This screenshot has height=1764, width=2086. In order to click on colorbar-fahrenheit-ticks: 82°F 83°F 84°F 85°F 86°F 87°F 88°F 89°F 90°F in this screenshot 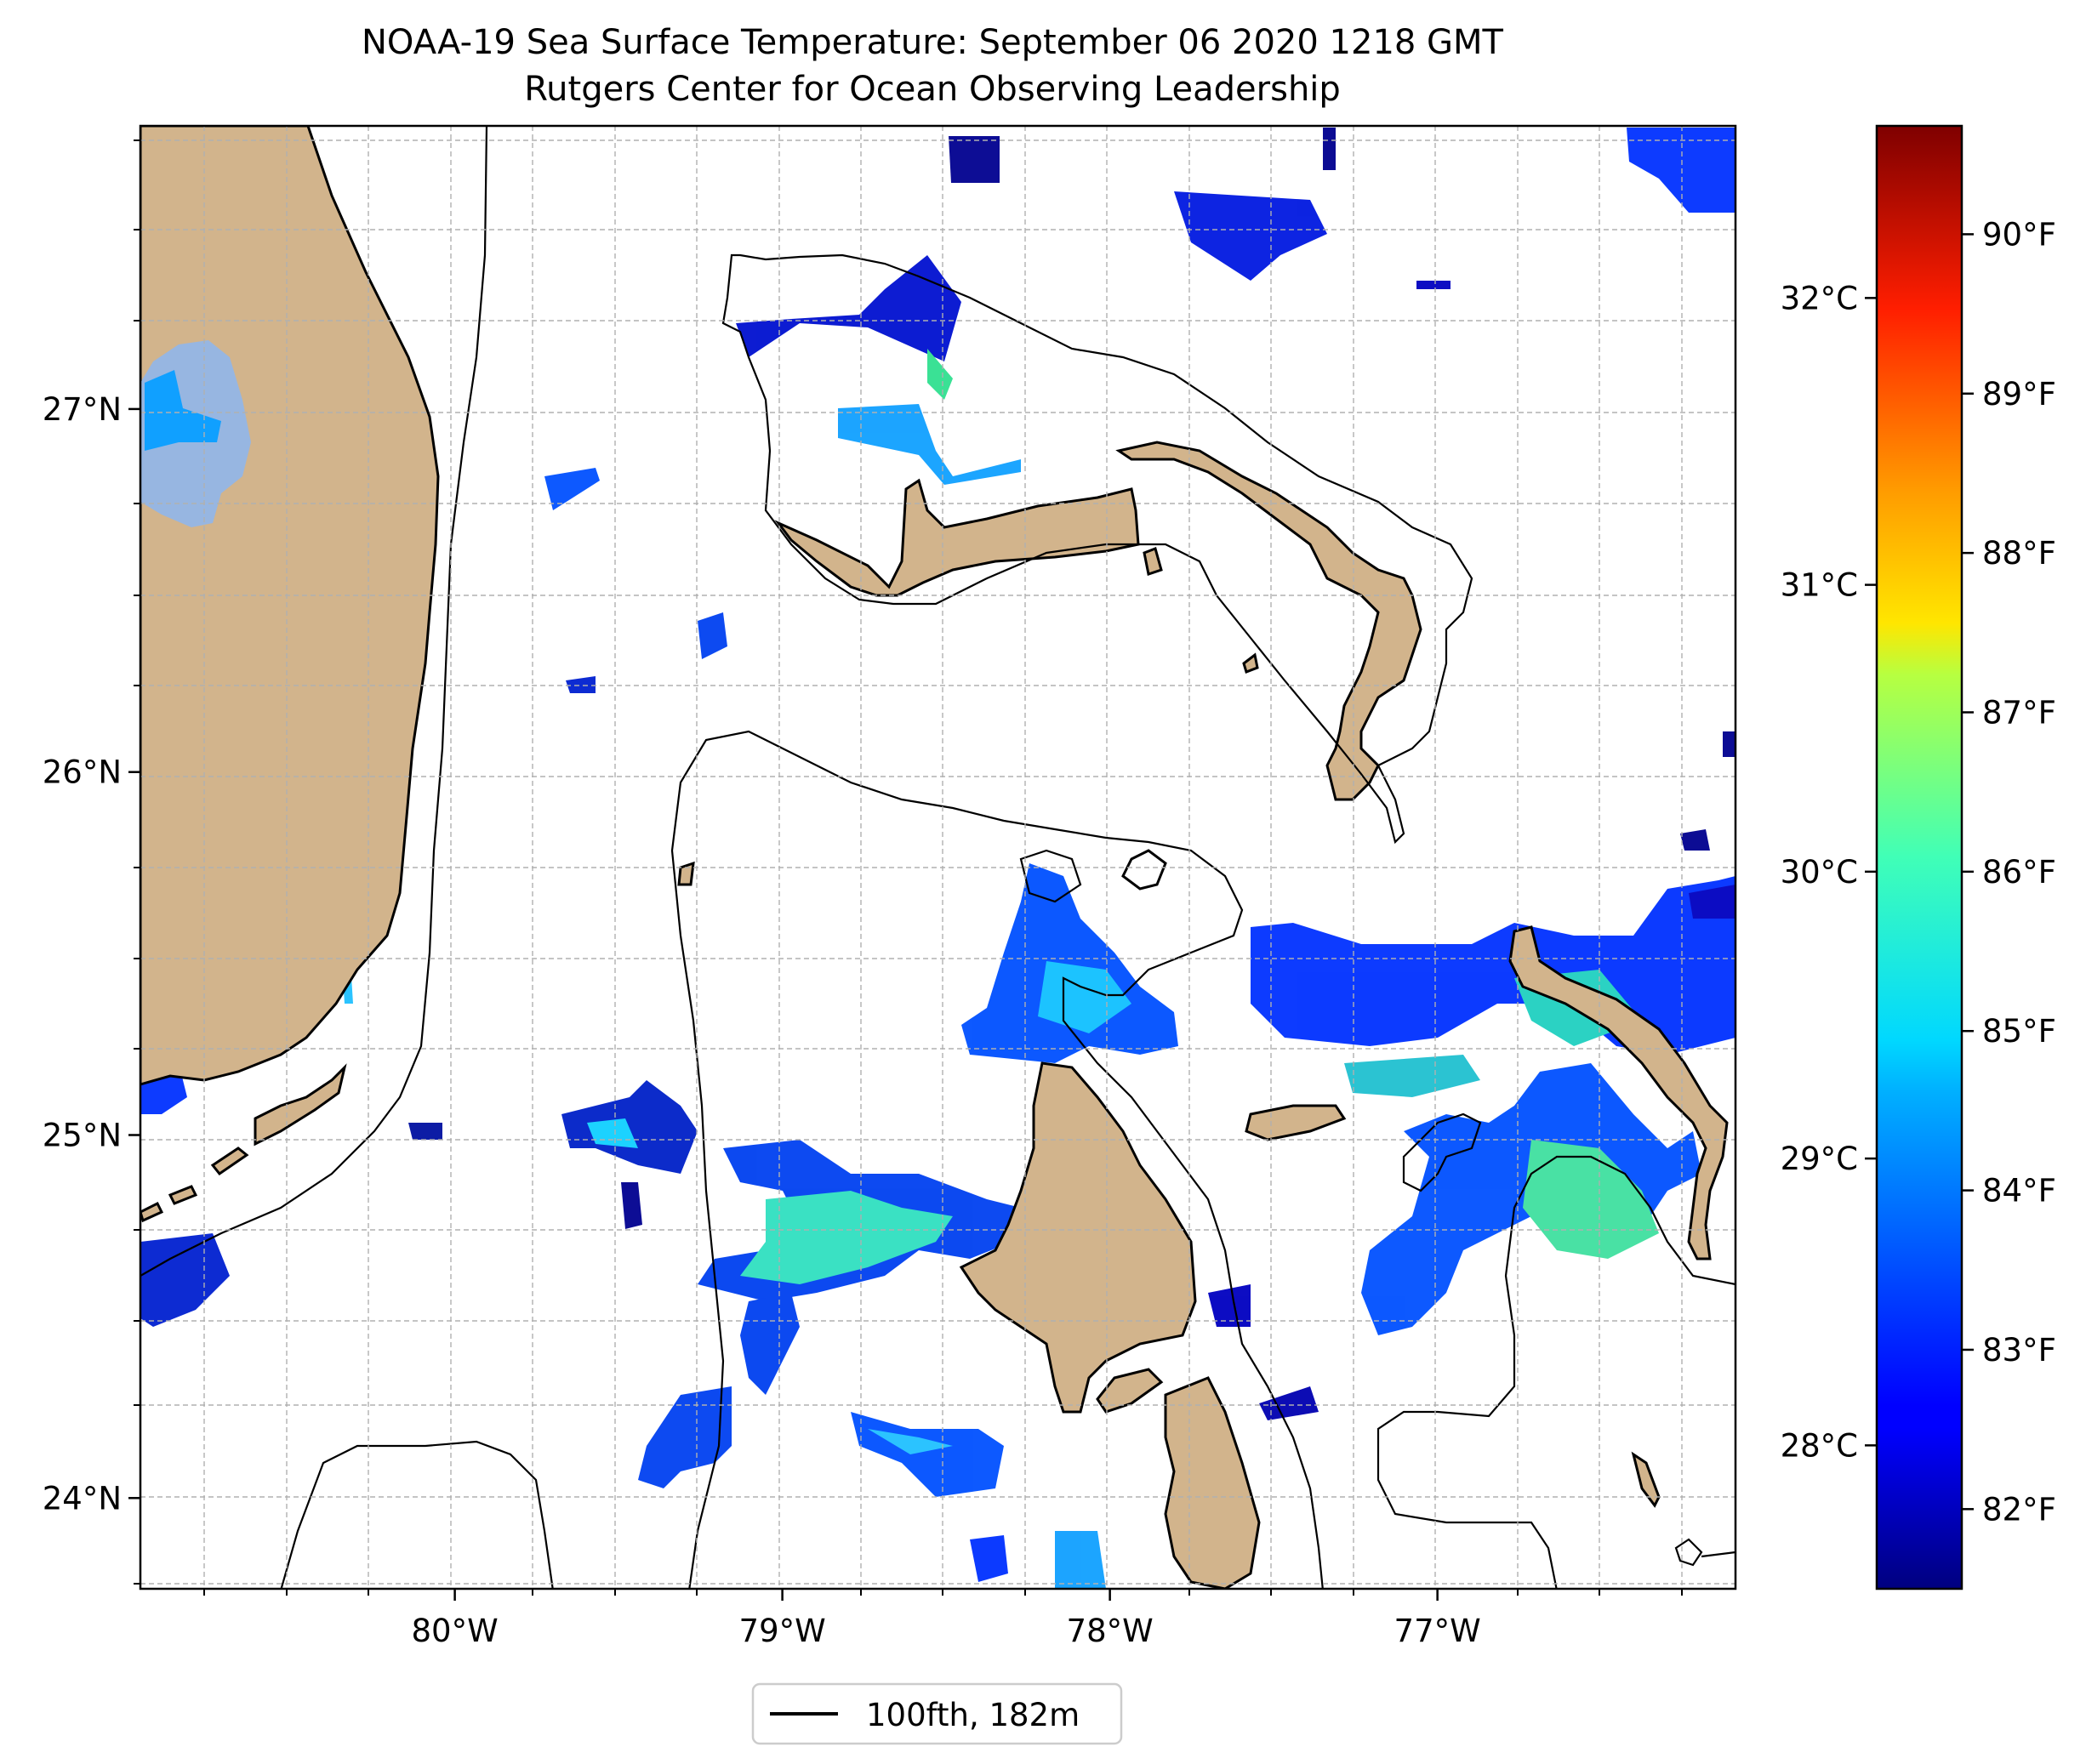, I will do `click(2009, 872)`.